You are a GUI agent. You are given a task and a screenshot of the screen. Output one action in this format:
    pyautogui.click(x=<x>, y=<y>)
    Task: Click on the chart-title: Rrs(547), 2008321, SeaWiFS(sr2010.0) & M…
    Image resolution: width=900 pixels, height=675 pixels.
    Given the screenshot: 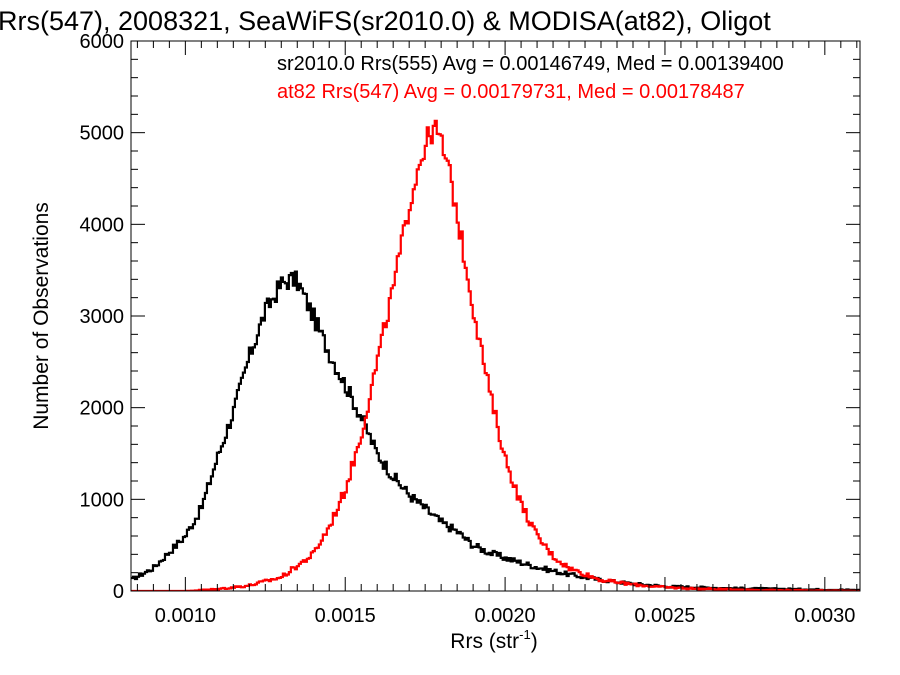 What is the action you would take?
    pyautogui.click(x=385, y=21)
    